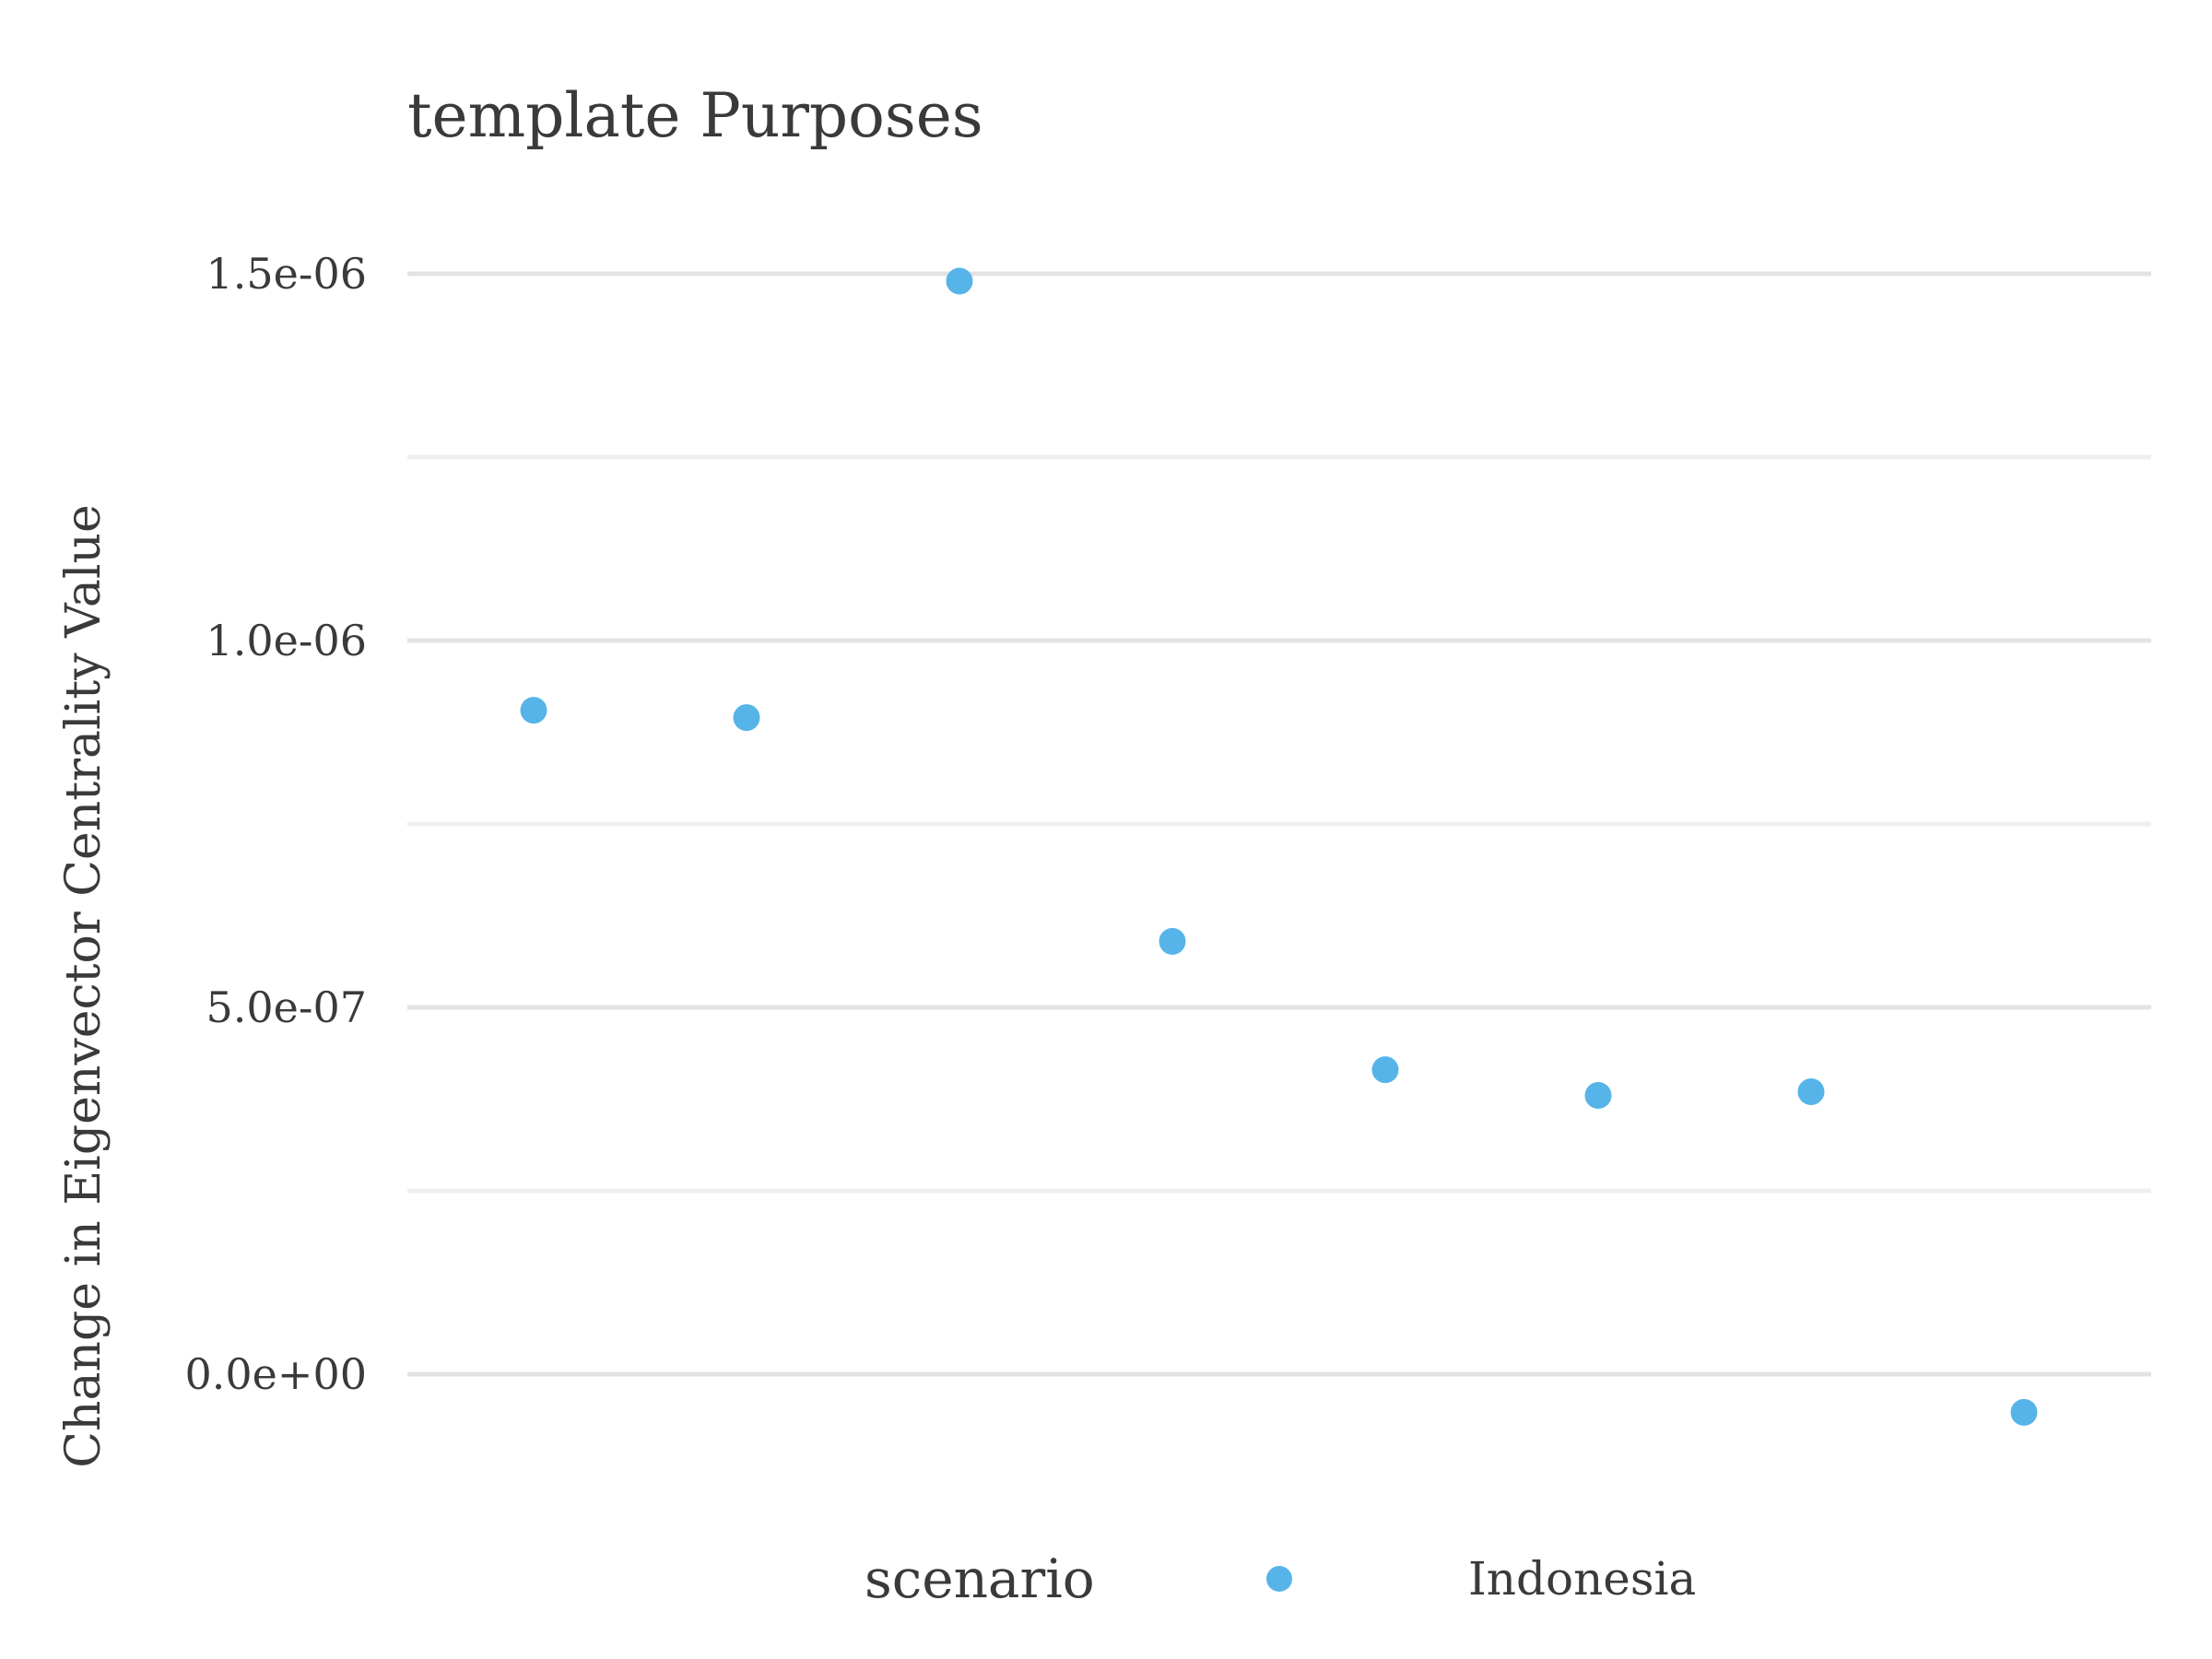 This screenshot has height=1659, width=2212. I want to click on legend-label-indonesia: Indonesia, so click(1582, 1579).